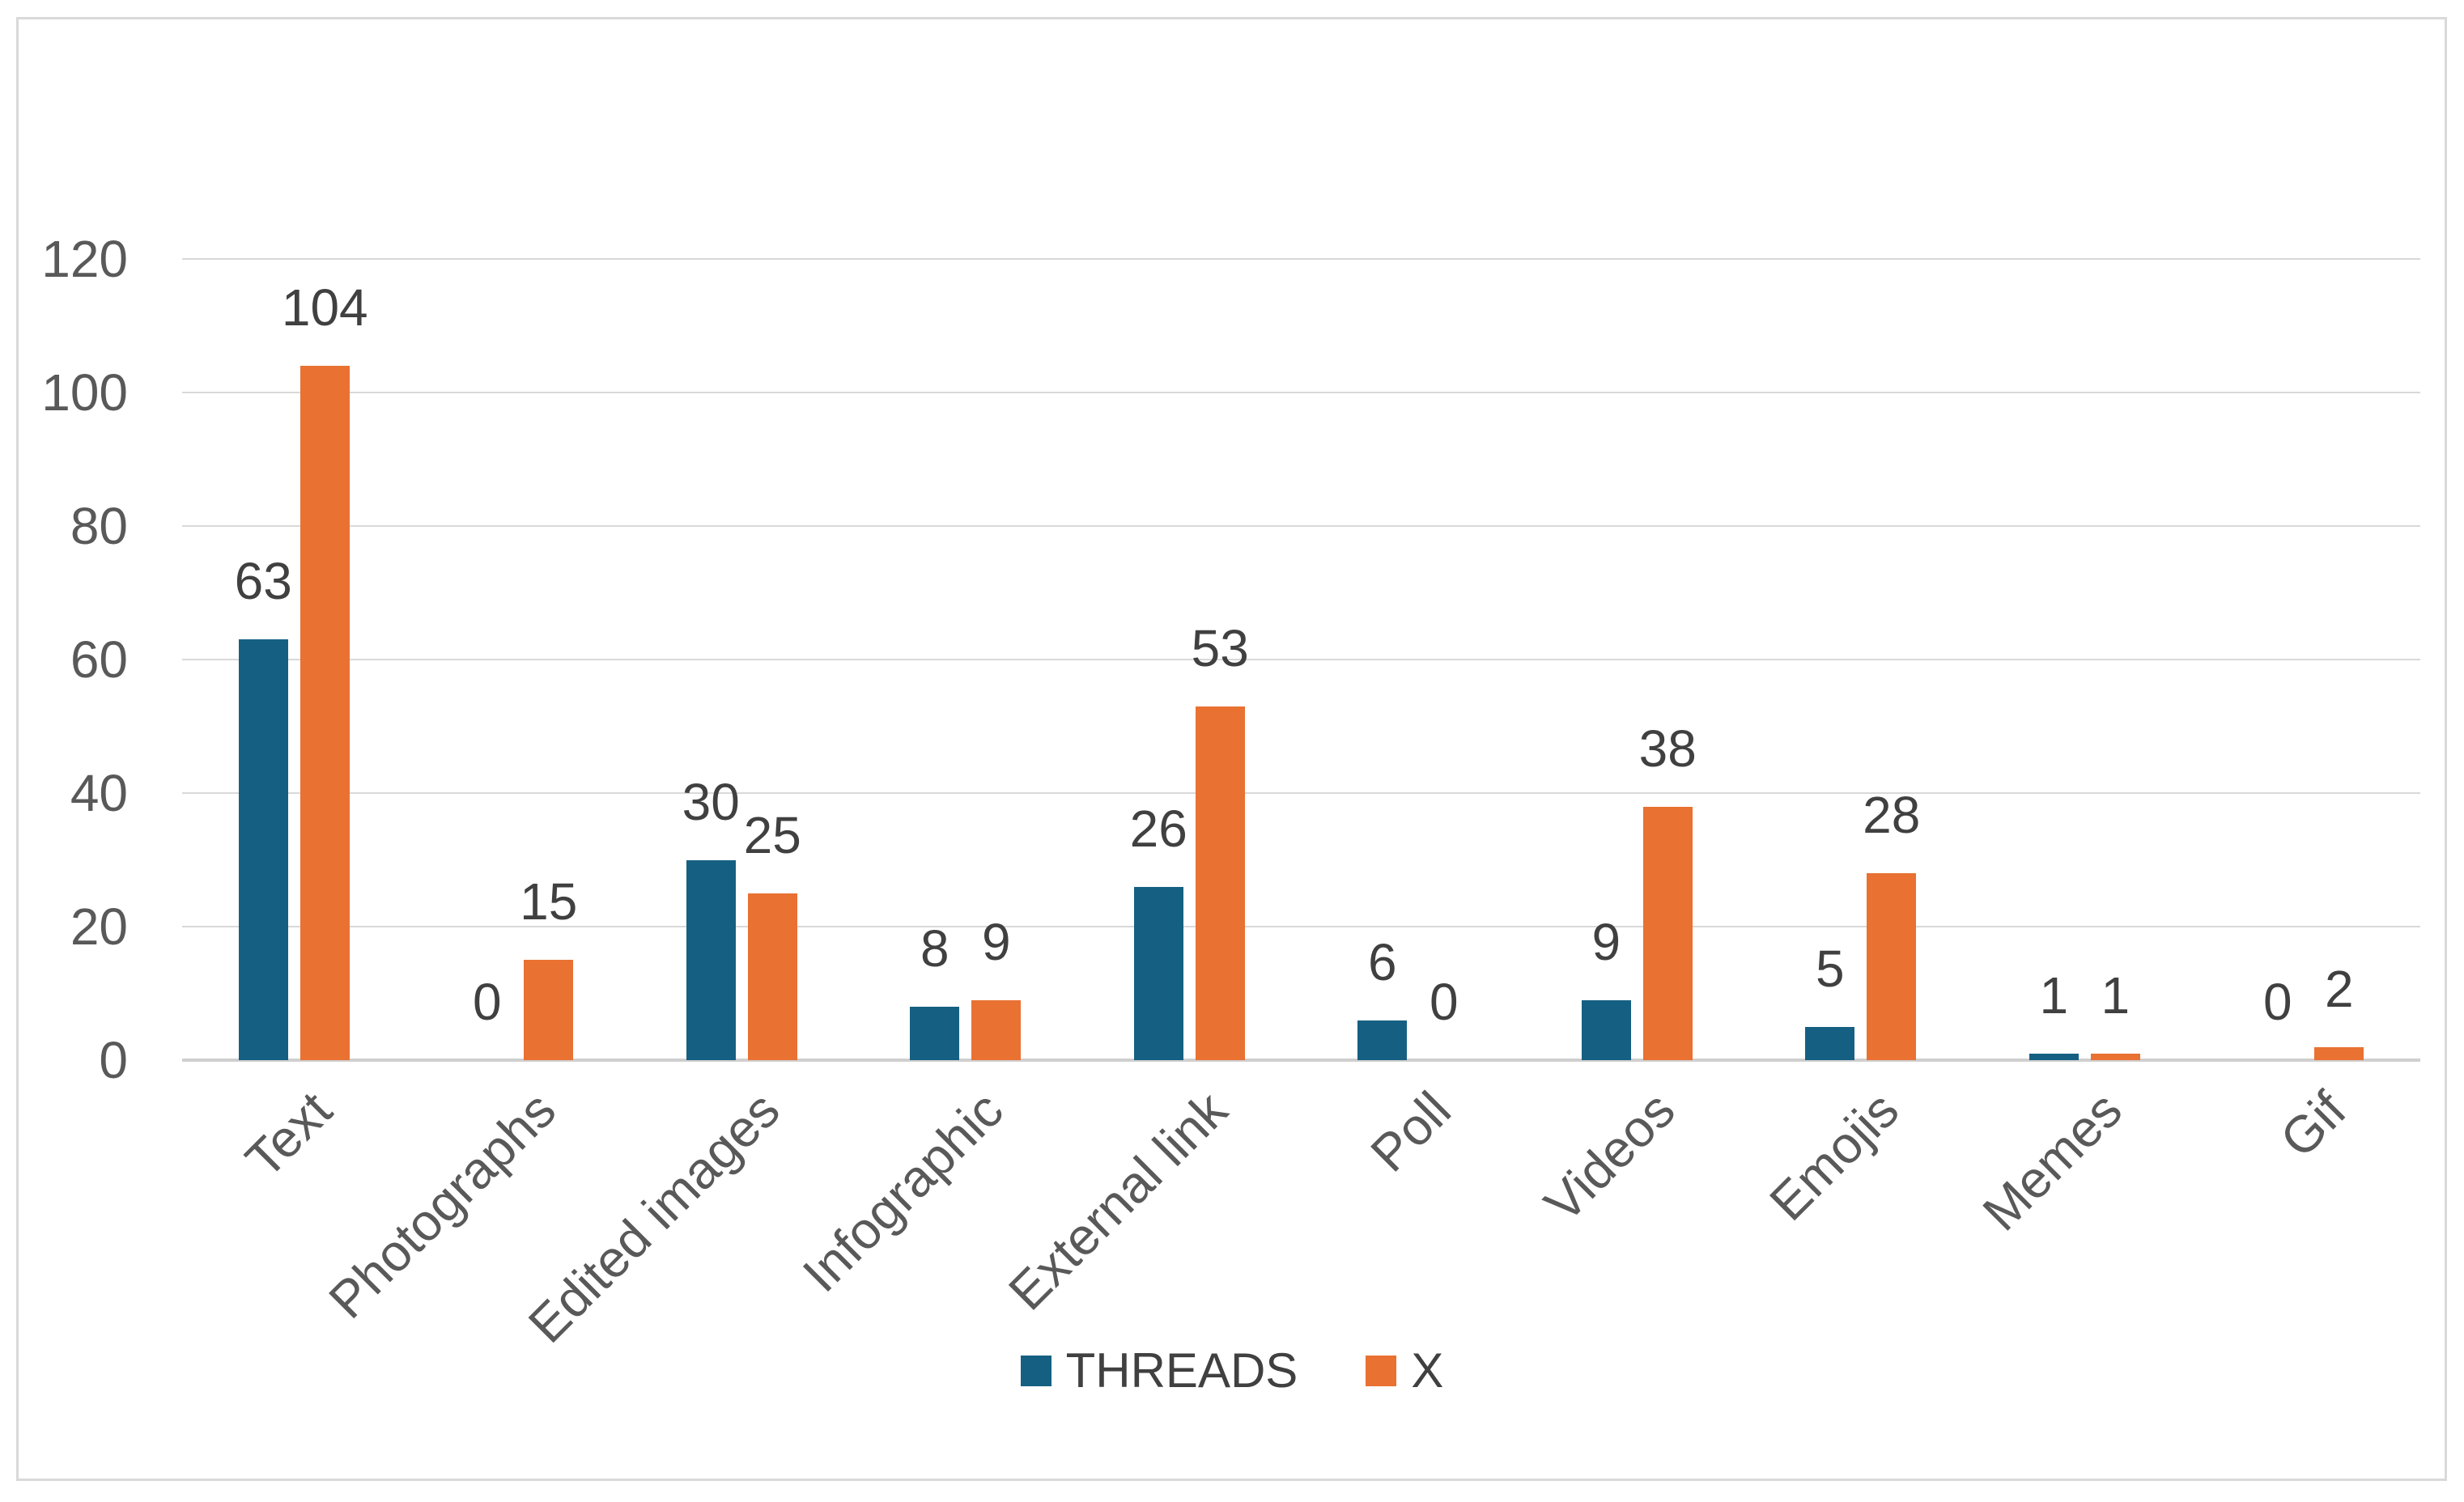  What do you see at coordinates (772, 834) in the screenshot?
I see `data-label-x-edited-images: 25` at bounding box center [772, 834].